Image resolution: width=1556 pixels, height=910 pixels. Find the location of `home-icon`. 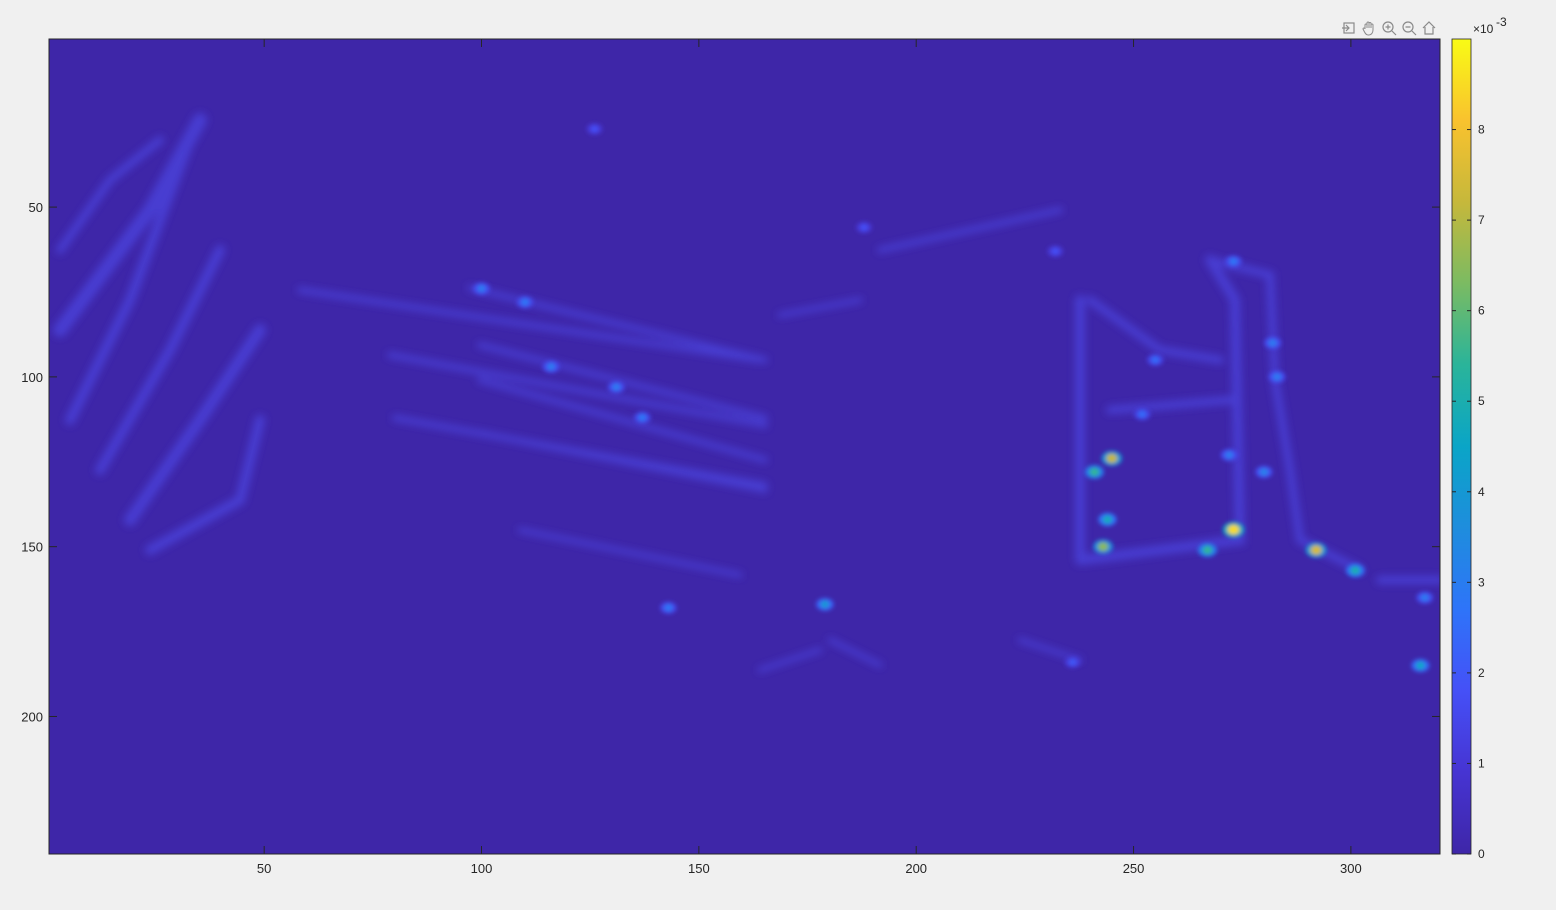

home-icon is located at coordinates (1429, 28).